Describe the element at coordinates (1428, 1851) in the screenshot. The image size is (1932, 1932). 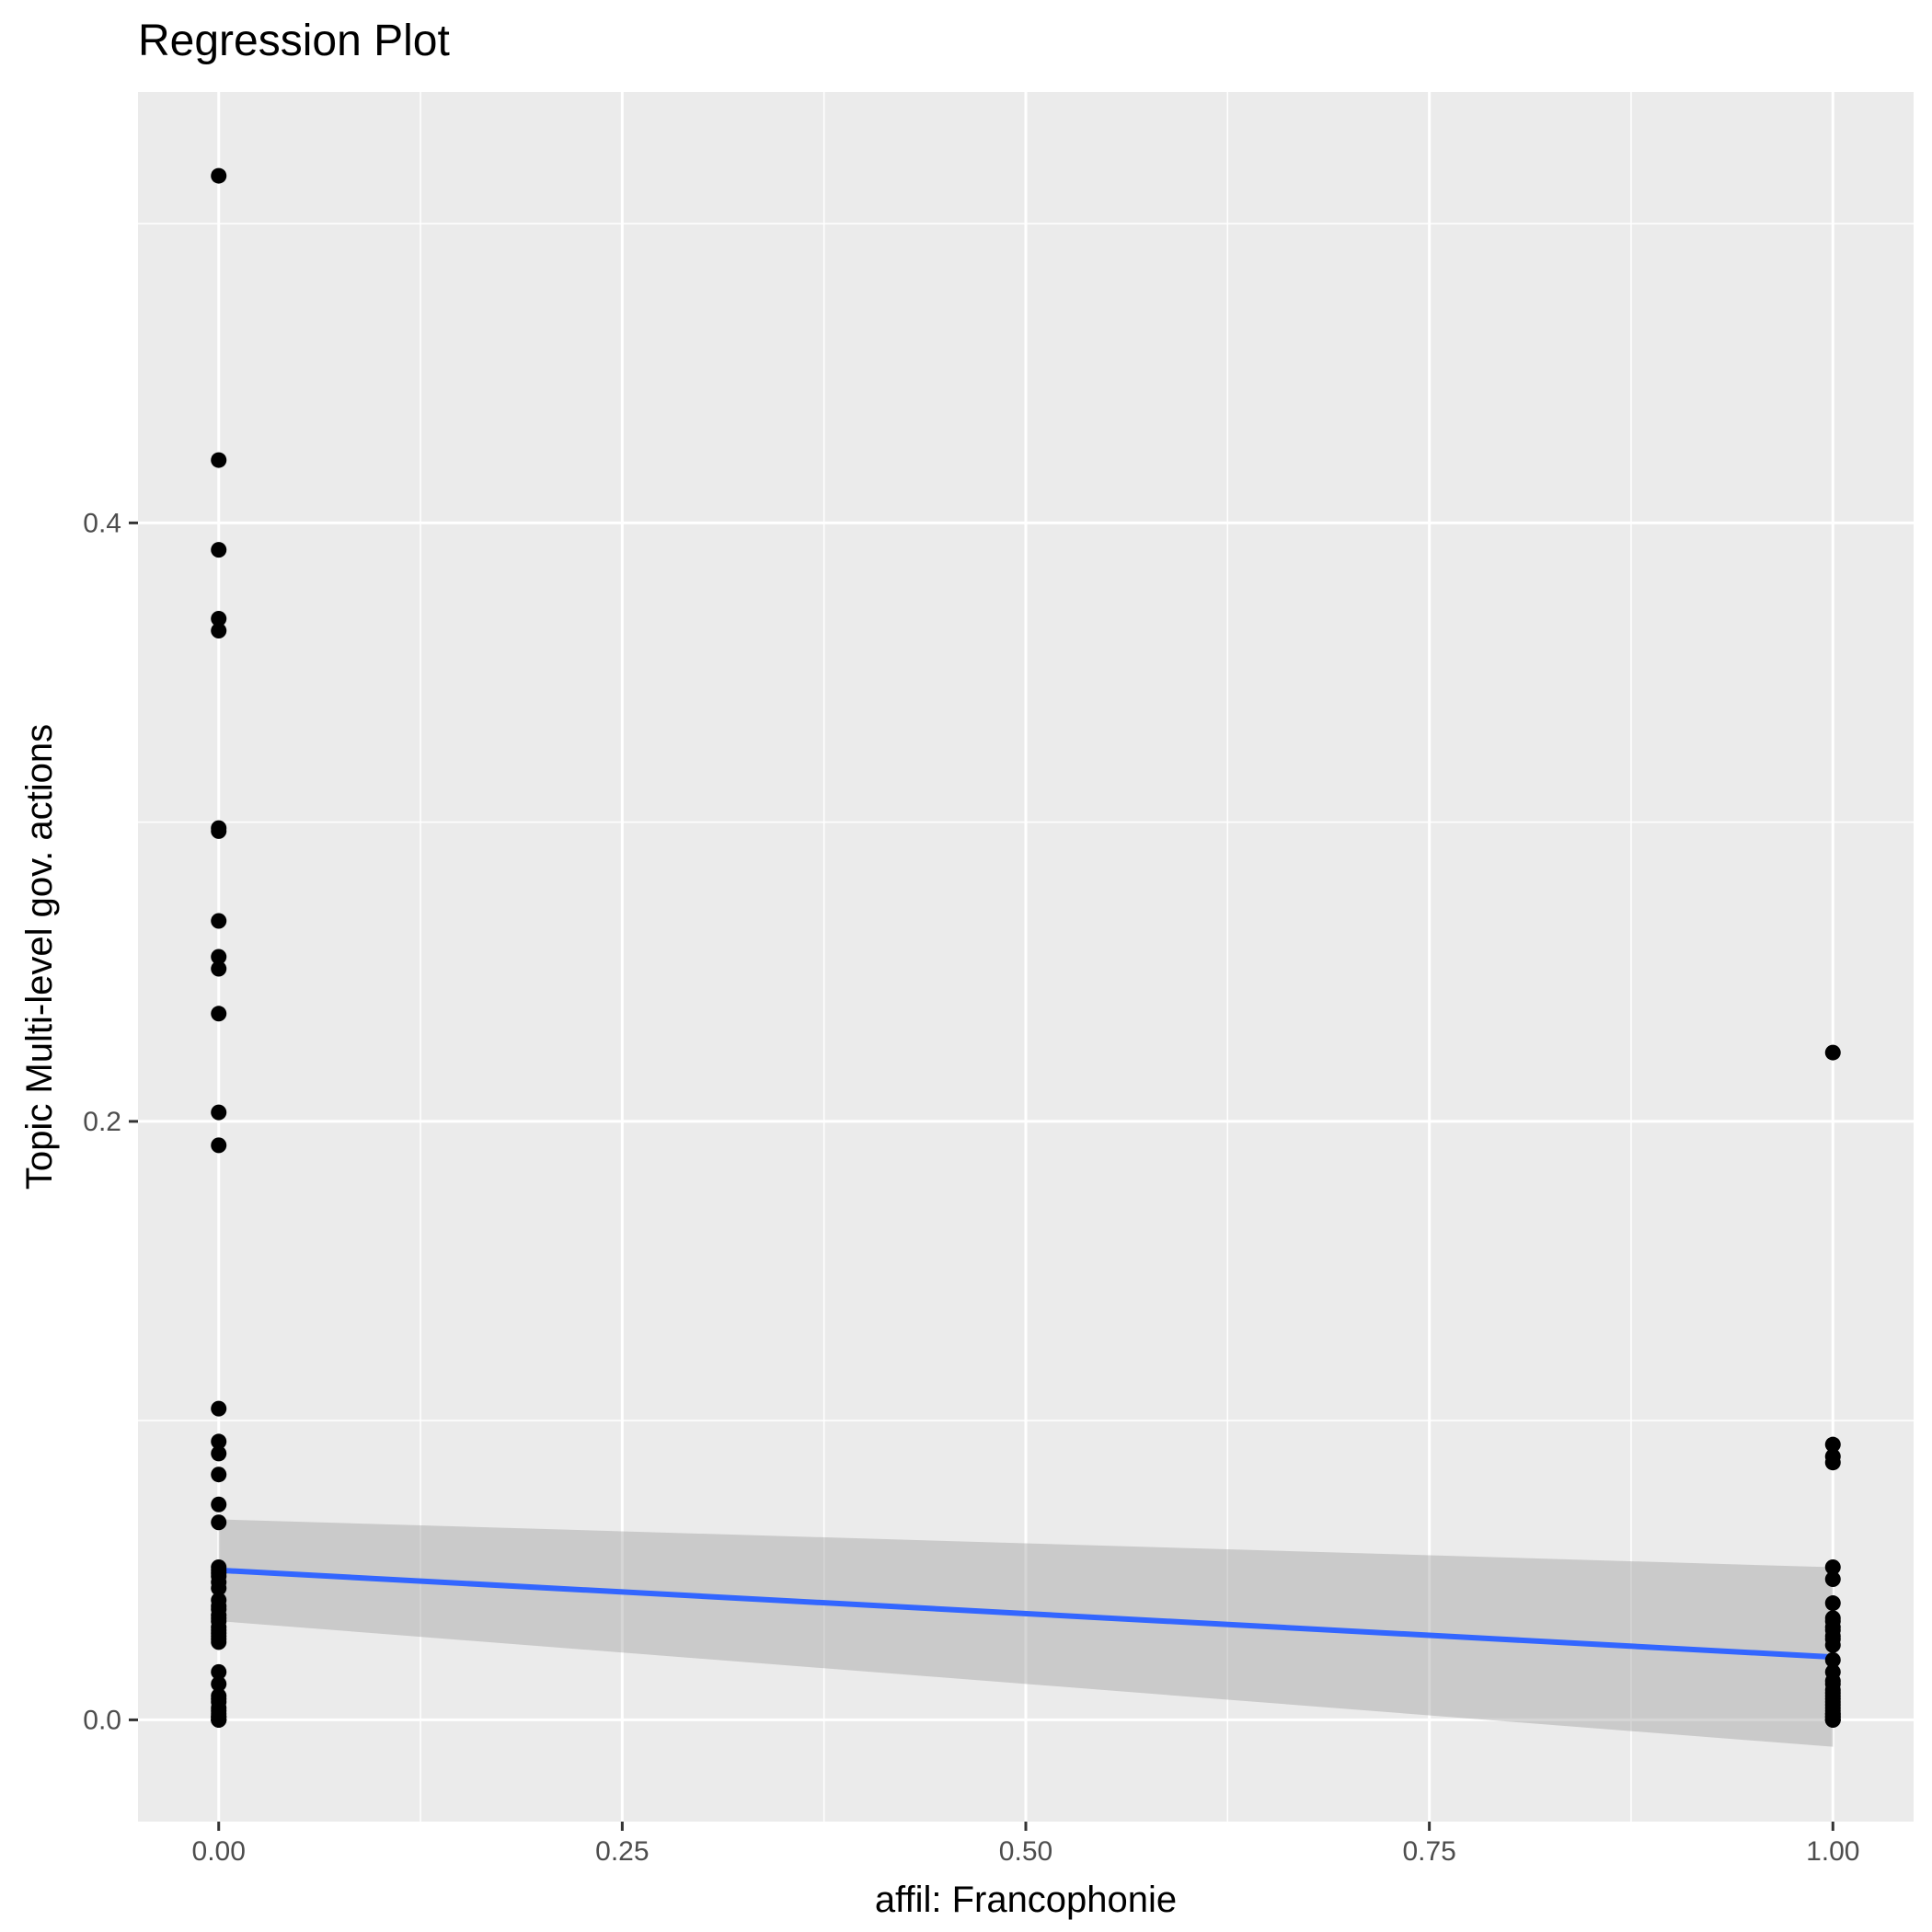
I see `x-tick-label: 0.75` at that location.